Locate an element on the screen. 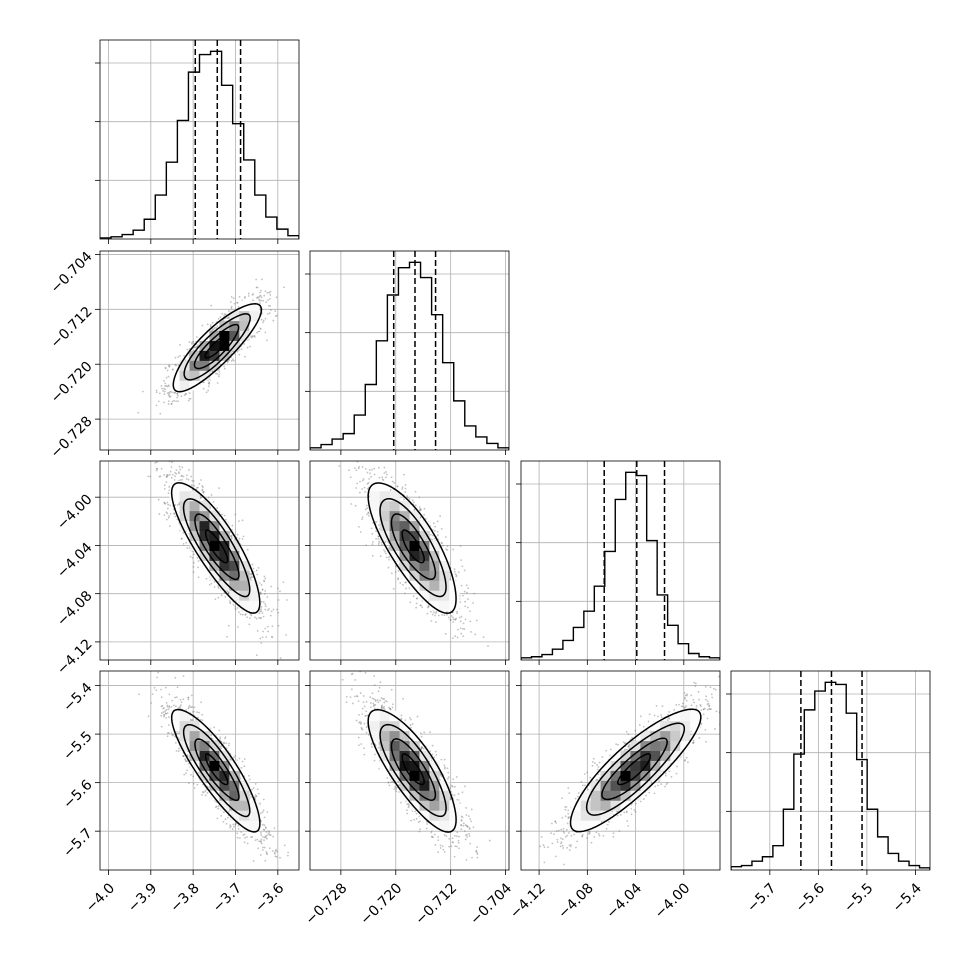  y-tick-label: −5.6 is located at coordinates (77, 794).